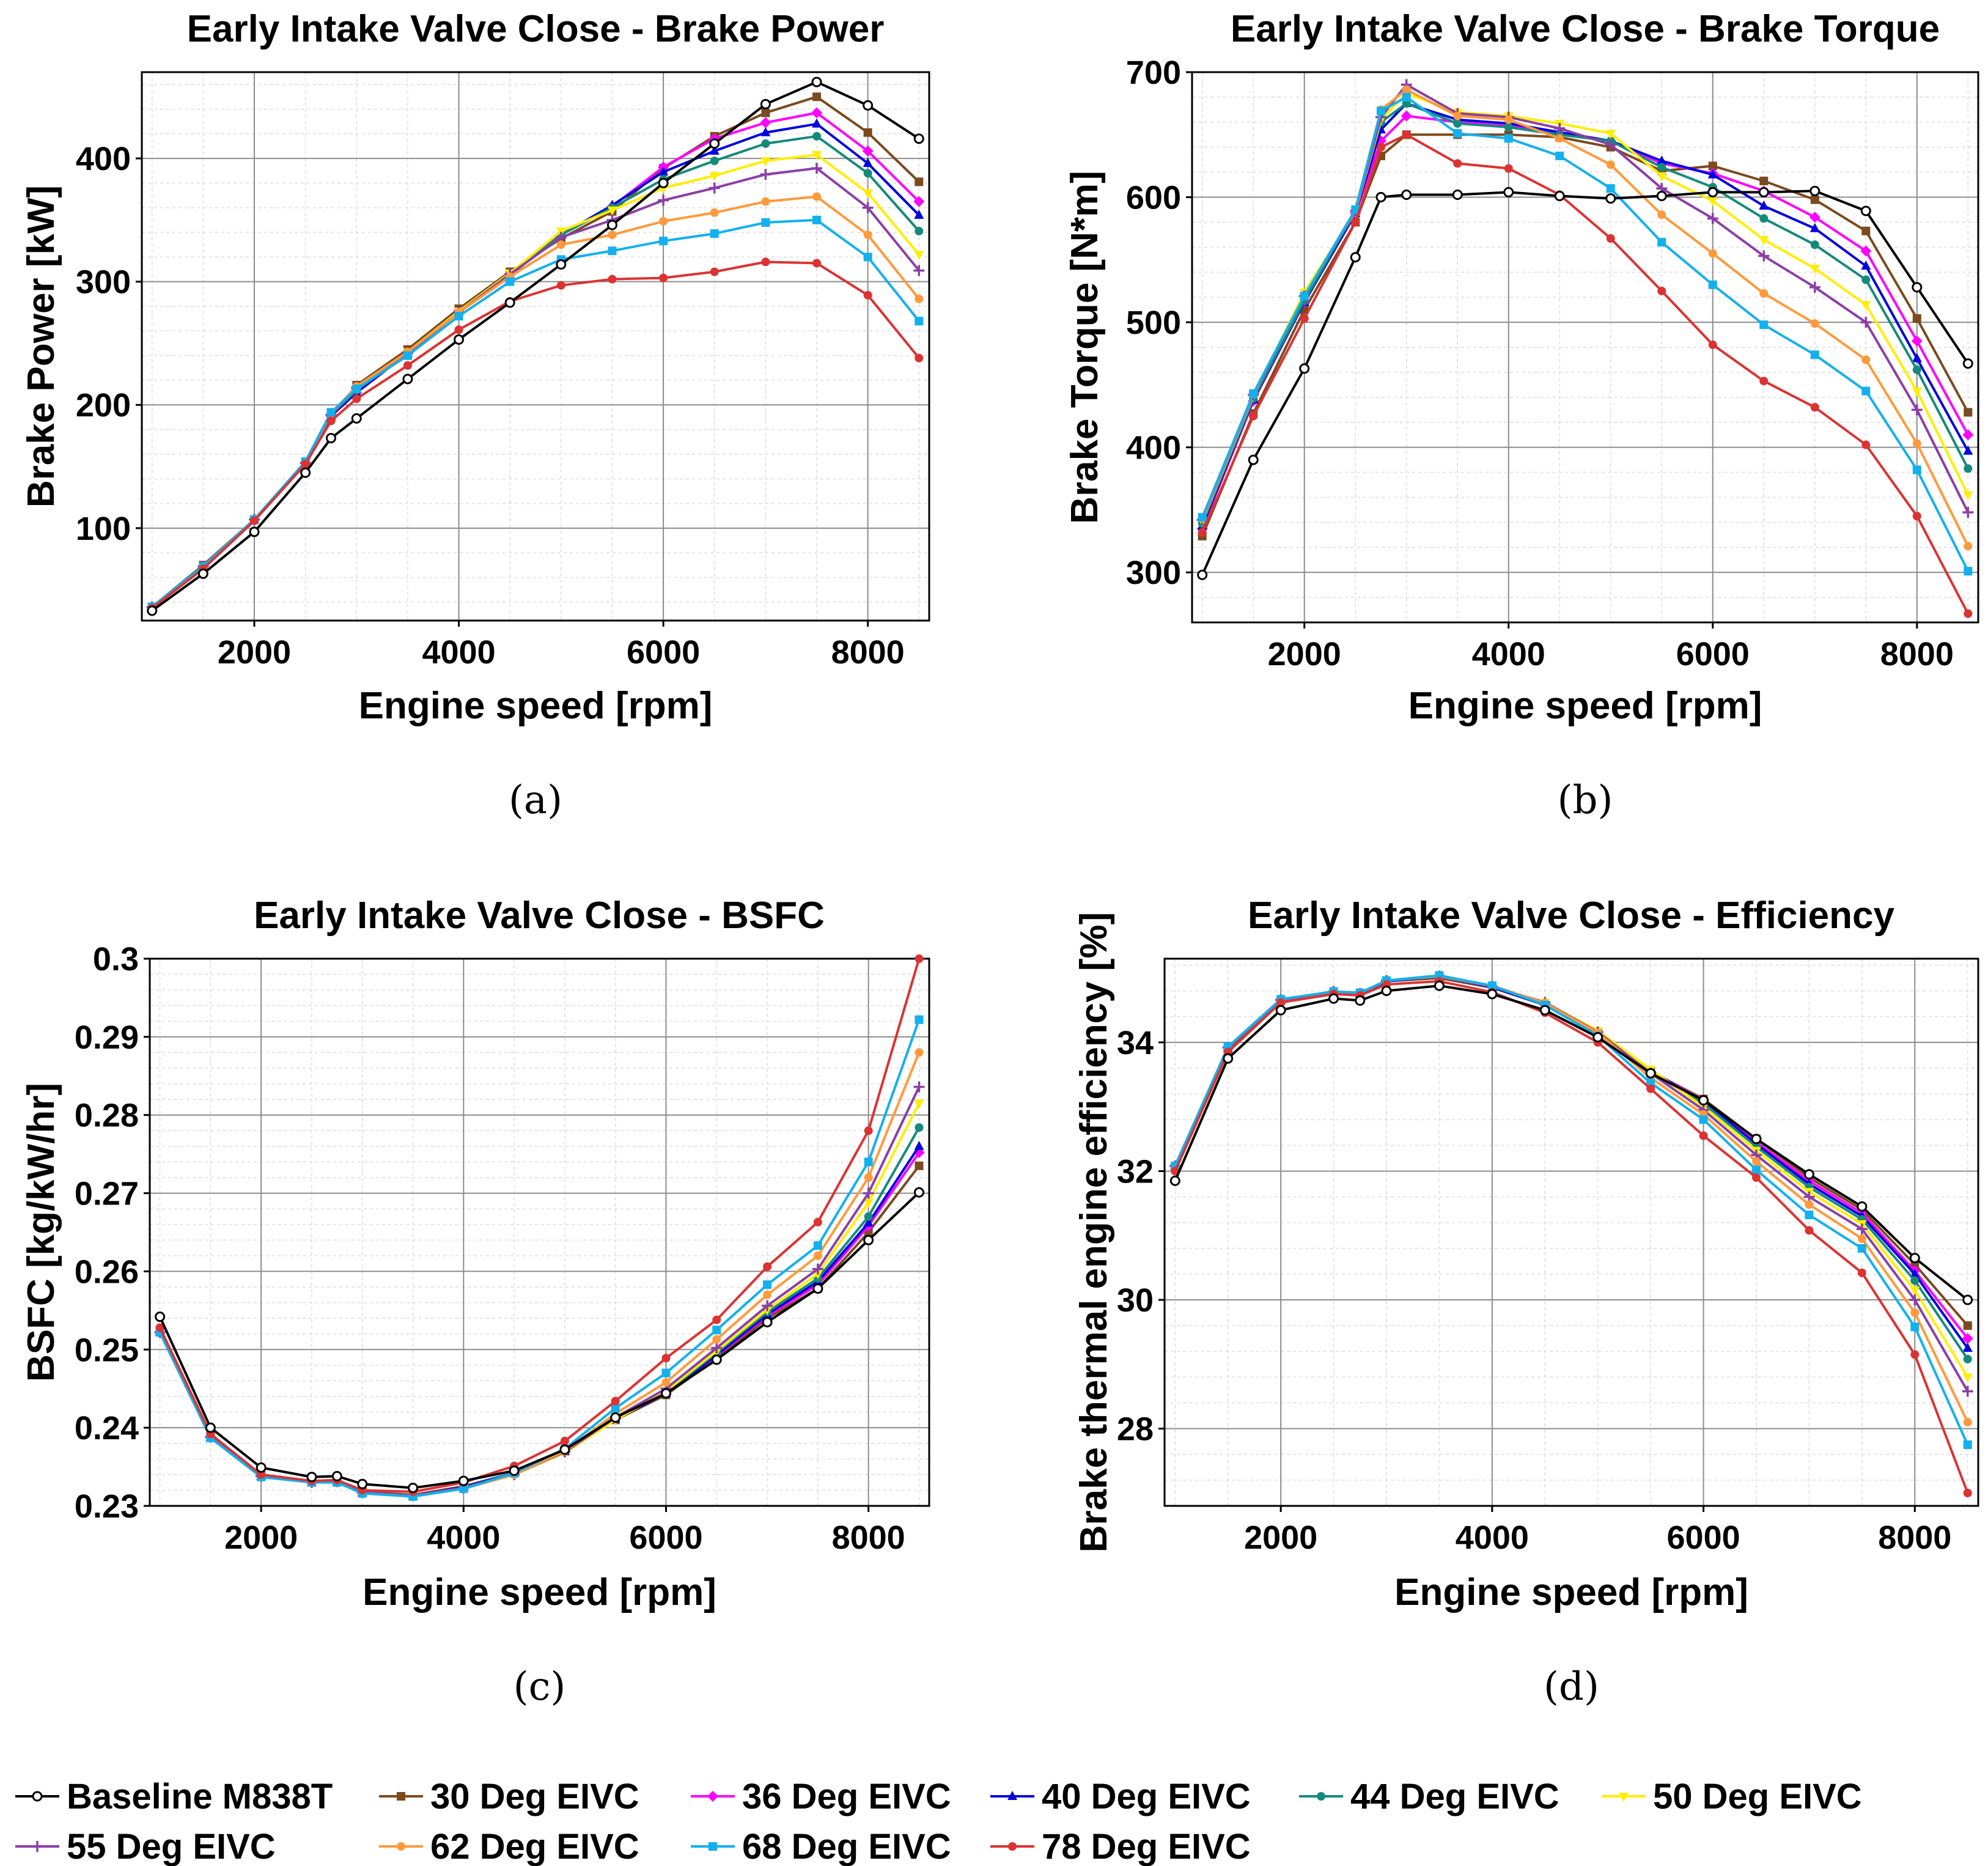 Image resolution: width=1988 pixels, height=1866 pixels. I want to click on x-tick-label: 2000, so click(1304, 654).